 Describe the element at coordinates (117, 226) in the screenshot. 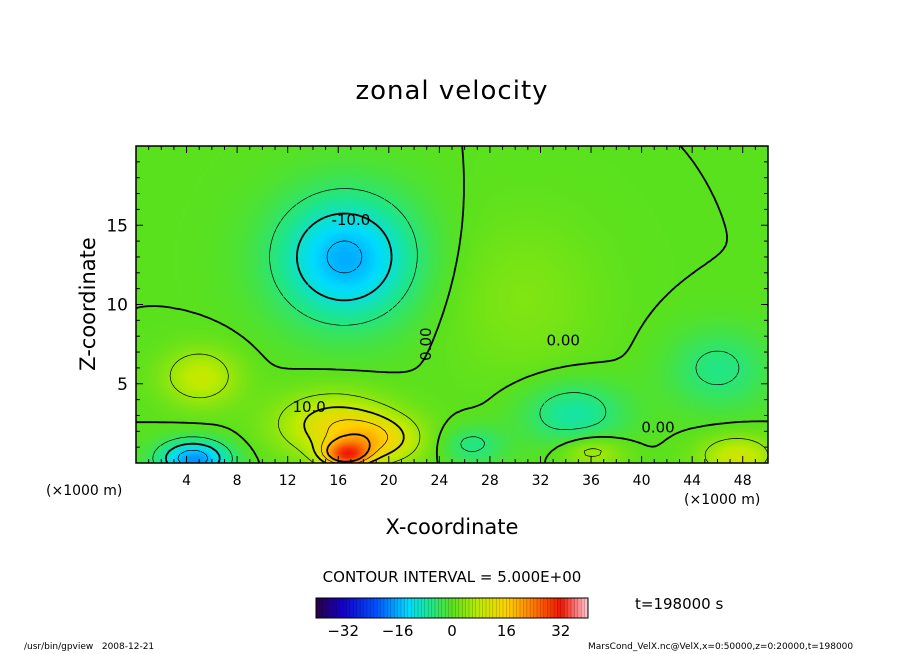

I see `y-tick-label: 15` at that location.